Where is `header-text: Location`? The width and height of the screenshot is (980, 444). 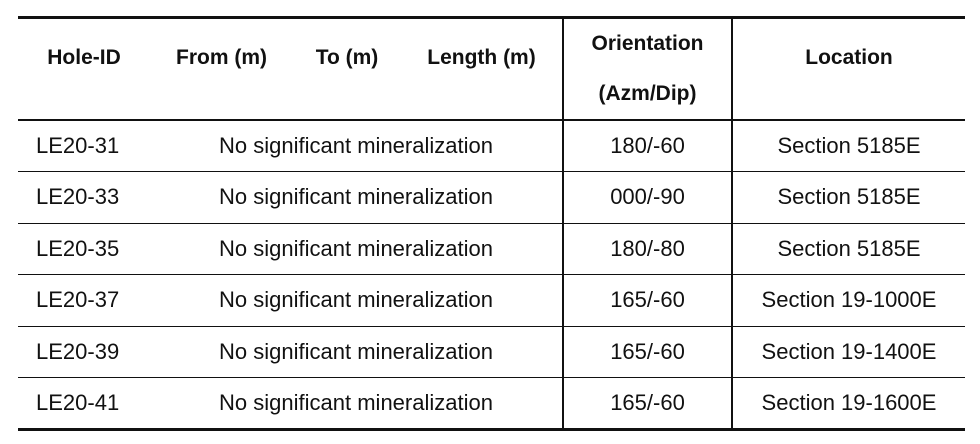 header-text: Location is located at coordinates (849, 57).